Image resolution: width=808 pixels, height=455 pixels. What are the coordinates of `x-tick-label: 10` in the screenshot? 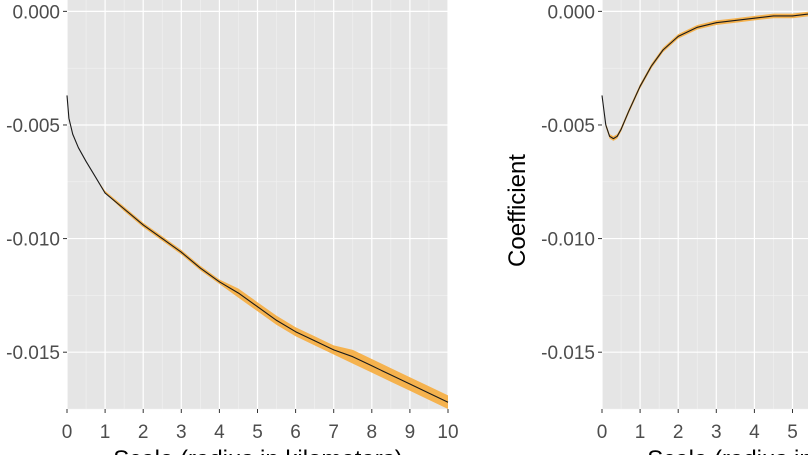 It's located at (447, 432).